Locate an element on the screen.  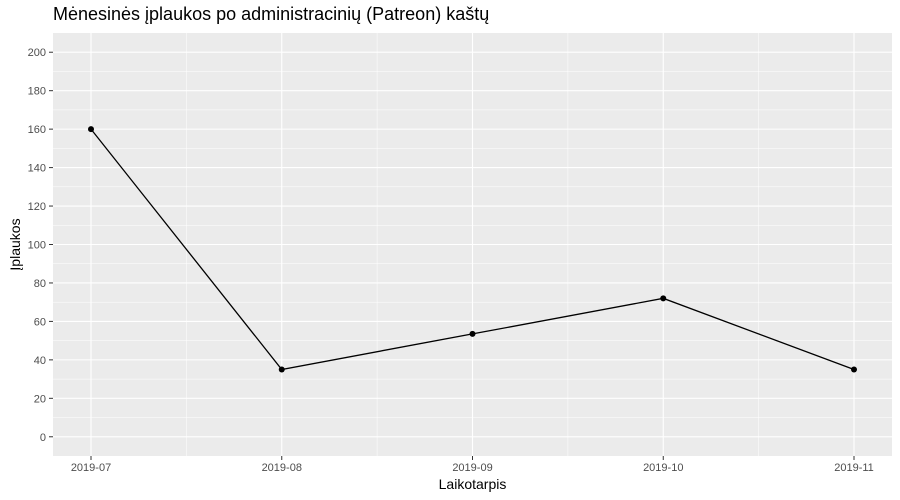
y-axis: 0 20 40 60 80 100 120 140 160 180 200 is located at coordinates (40, 245).